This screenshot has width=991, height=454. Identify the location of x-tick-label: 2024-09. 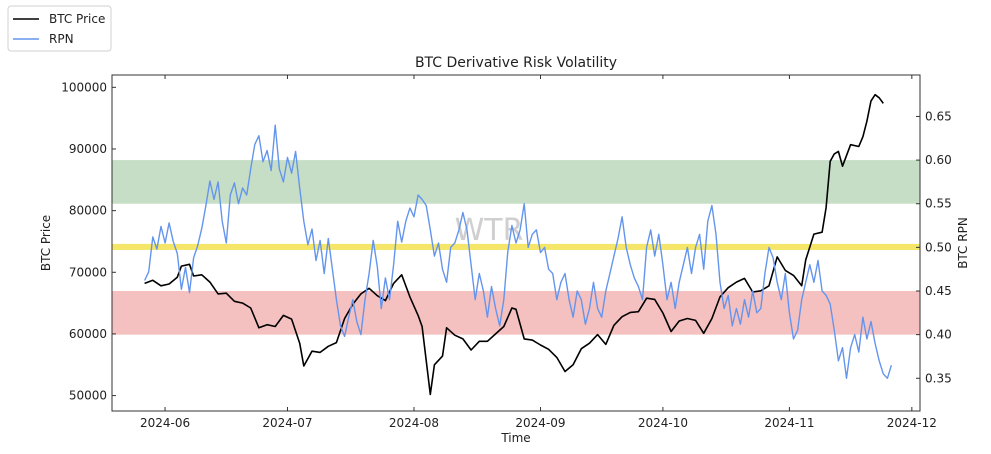
(540, 423).